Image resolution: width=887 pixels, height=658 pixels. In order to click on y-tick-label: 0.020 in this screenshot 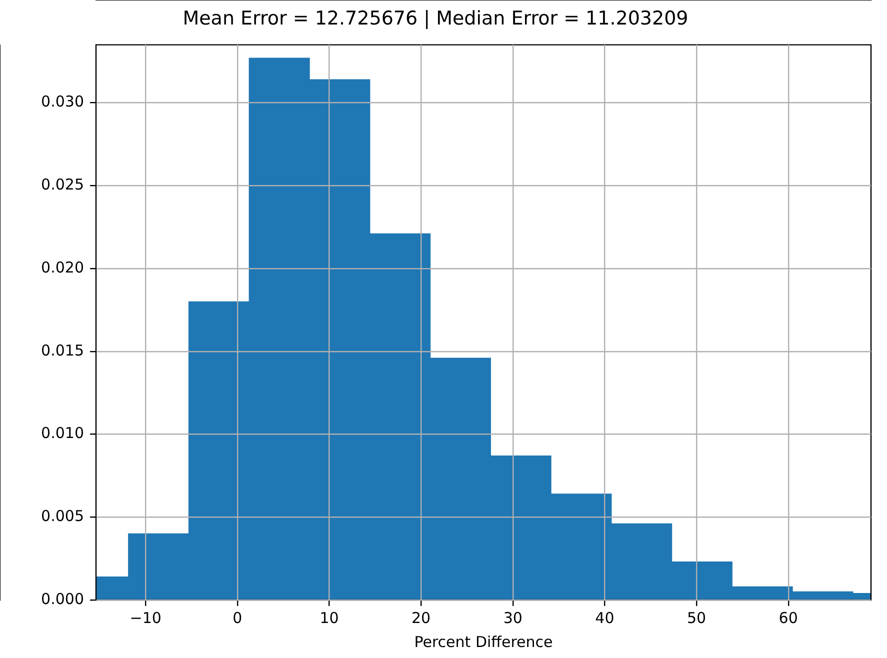, I will do `click(62, 267)`.